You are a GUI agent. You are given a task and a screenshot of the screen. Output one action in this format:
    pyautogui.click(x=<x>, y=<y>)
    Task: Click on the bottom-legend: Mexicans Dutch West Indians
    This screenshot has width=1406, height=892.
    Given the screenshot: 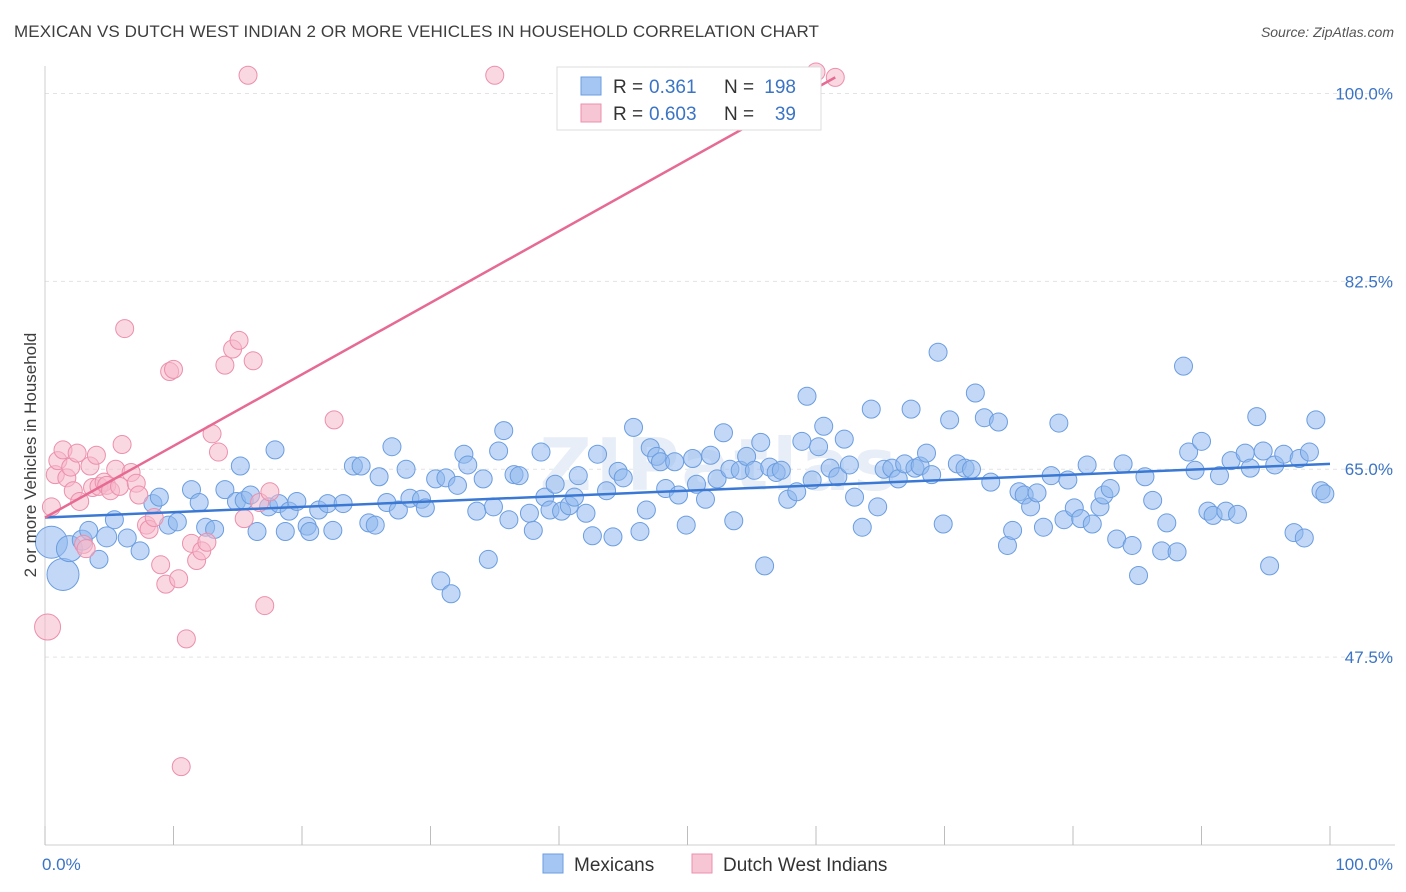 What is the action you would take?
    pyautogui.click(x=714, y=864)
    